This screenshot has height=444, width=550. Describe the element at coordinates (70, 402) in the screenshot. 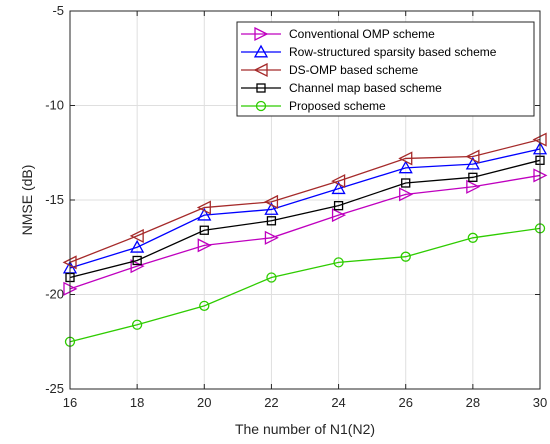

I see `x-tick-label: 16` at that location.